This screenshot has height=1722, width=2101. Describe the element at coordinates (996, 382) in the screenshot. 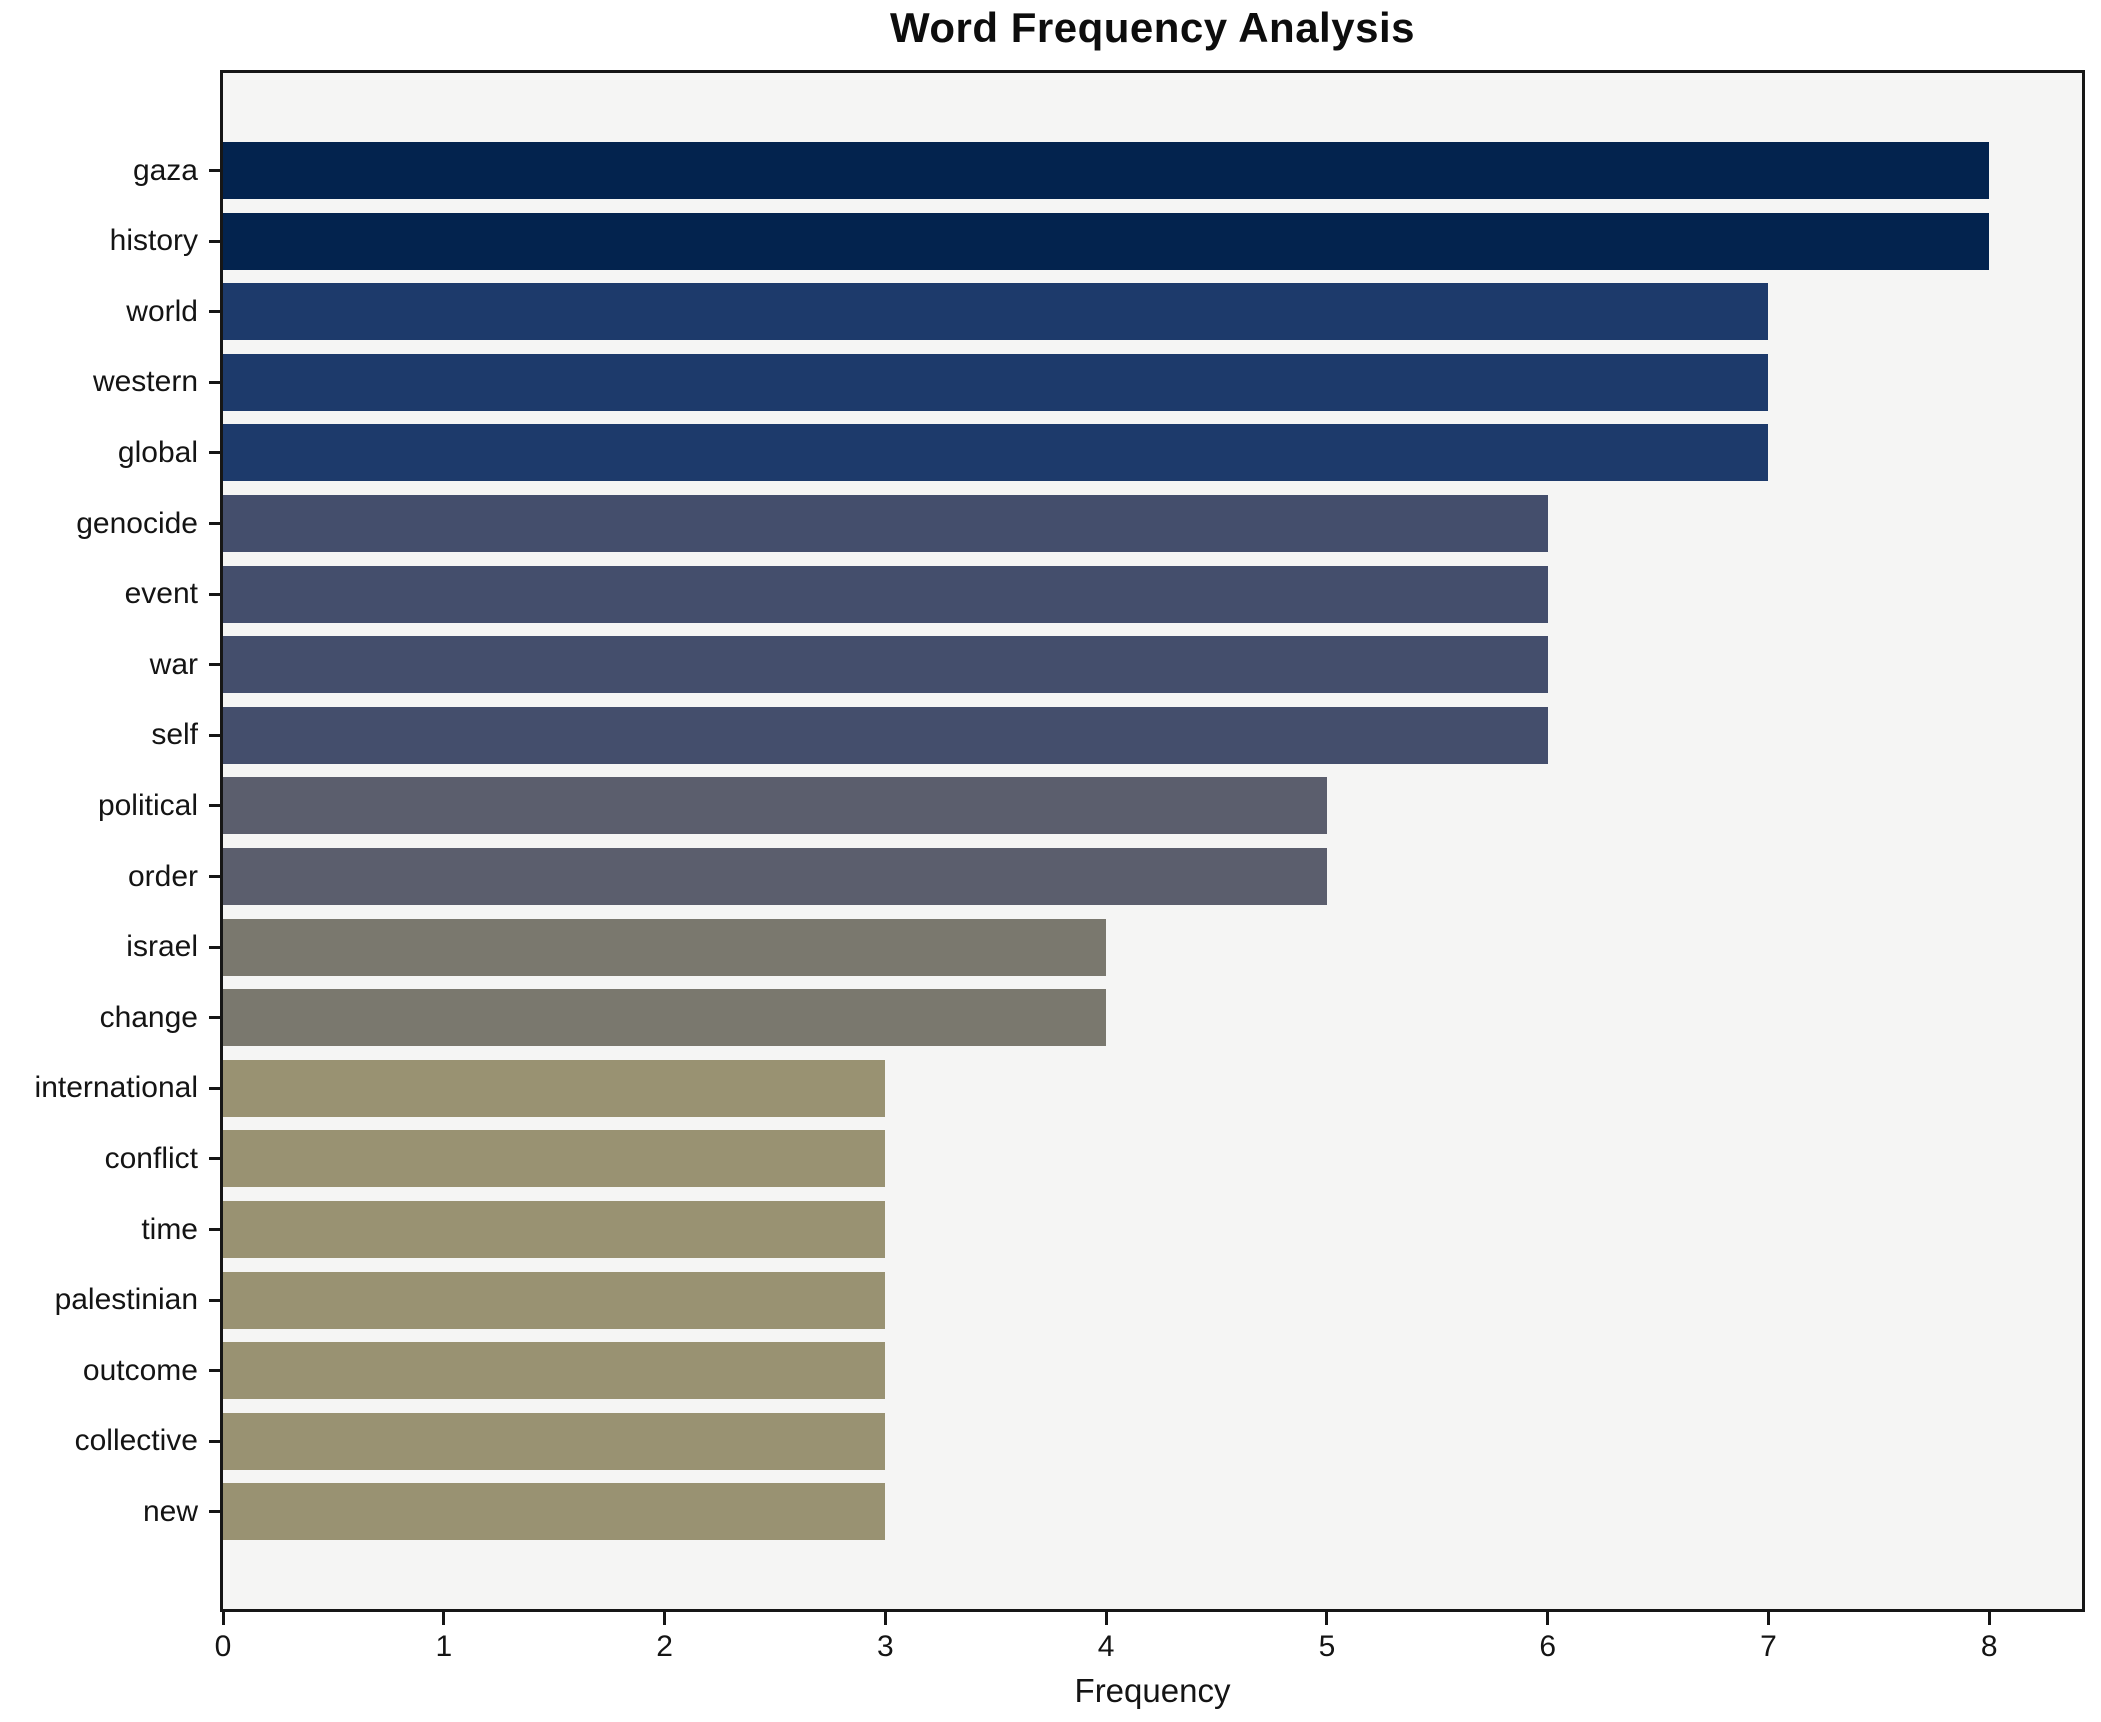

I see `bar-western` at that location.